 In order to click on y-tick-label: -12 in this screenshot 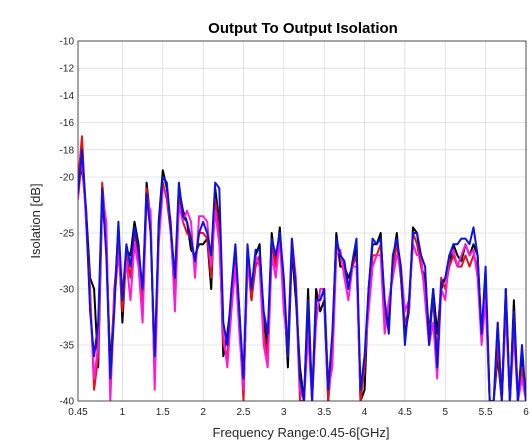, I will do `click(67, 69)`.